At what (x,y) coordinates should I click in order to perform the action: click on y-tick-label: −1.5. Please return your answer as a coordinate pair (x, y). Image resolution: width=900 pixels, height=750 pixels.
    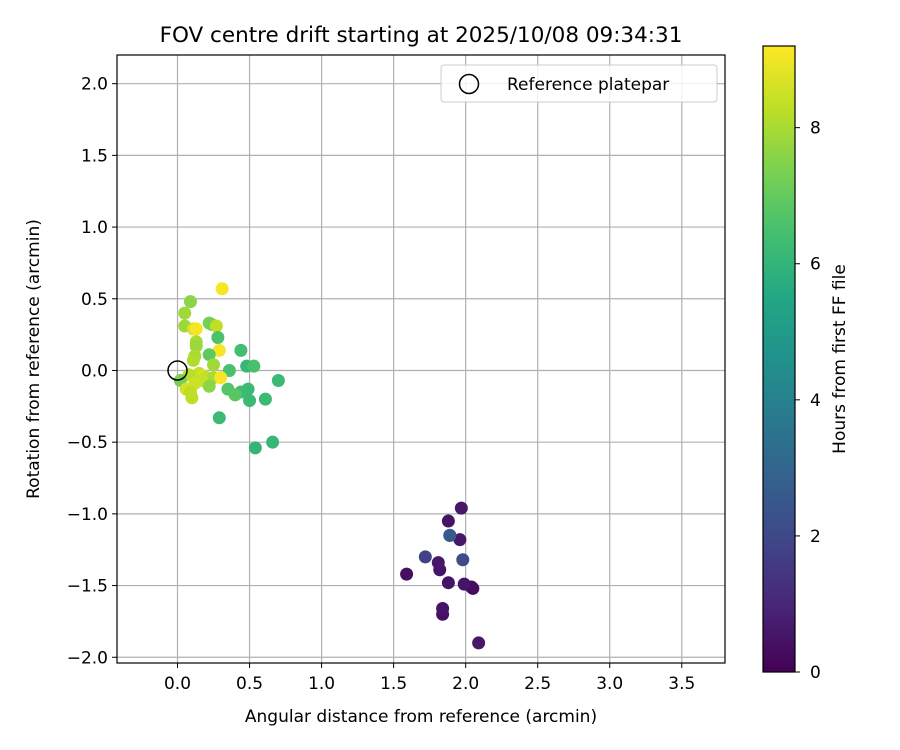
    Looking at the image, I should click on (87, 587).